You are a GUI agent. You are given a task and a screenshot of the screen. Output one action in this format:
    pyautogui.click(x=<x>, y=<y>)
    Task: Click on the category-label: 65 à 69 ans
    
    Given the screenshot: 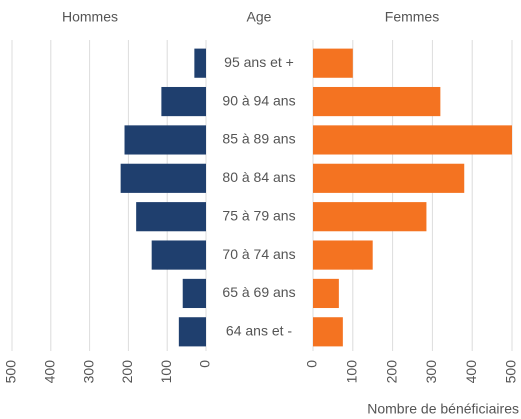 What is the action you would take?
    pyautogui.click(x=258, y=292)
    